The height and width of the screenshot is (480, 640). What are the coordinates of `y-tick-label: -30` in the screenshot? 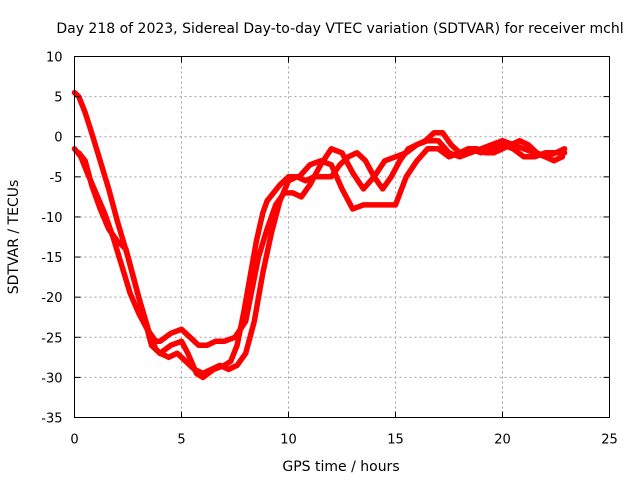 It's located at (51, 378).